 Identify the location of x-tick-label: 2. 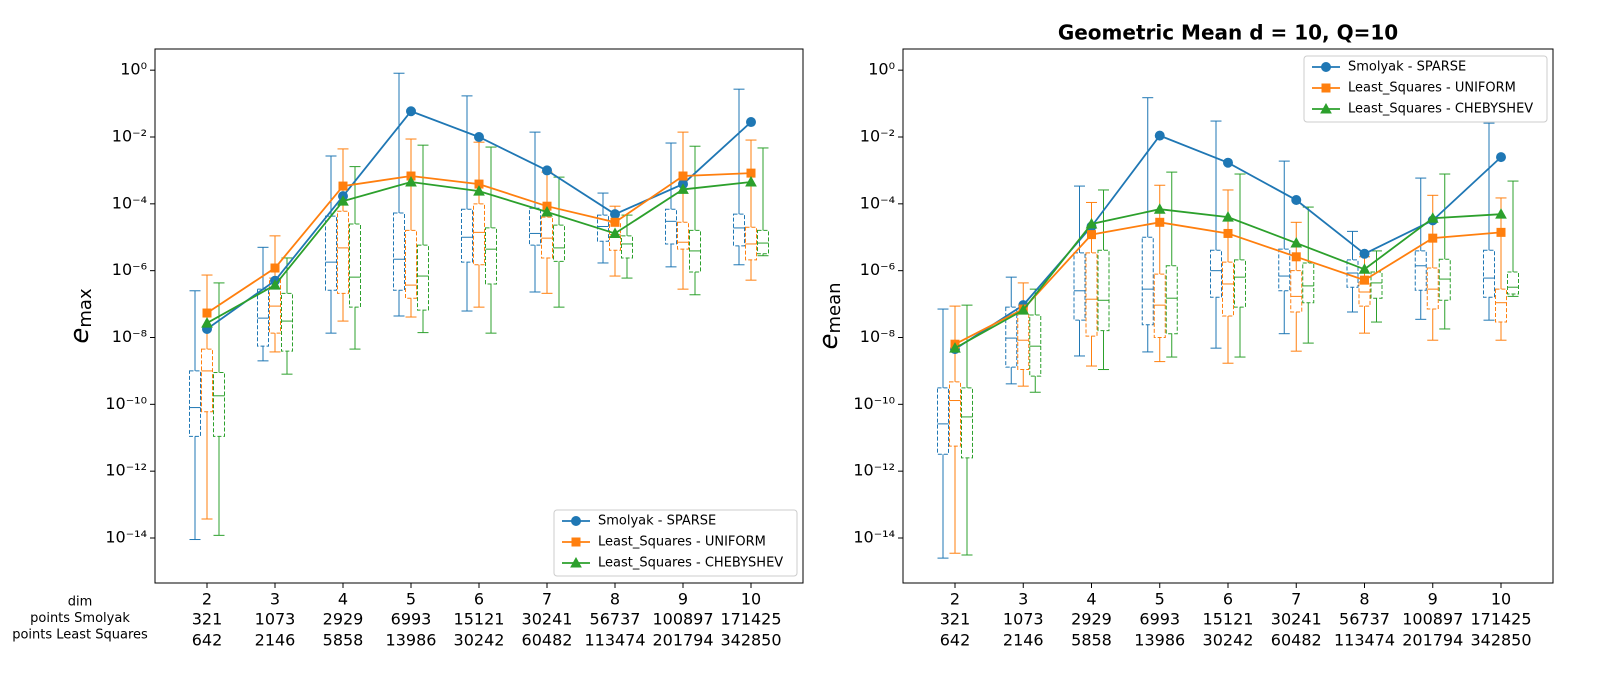
(207, 599).